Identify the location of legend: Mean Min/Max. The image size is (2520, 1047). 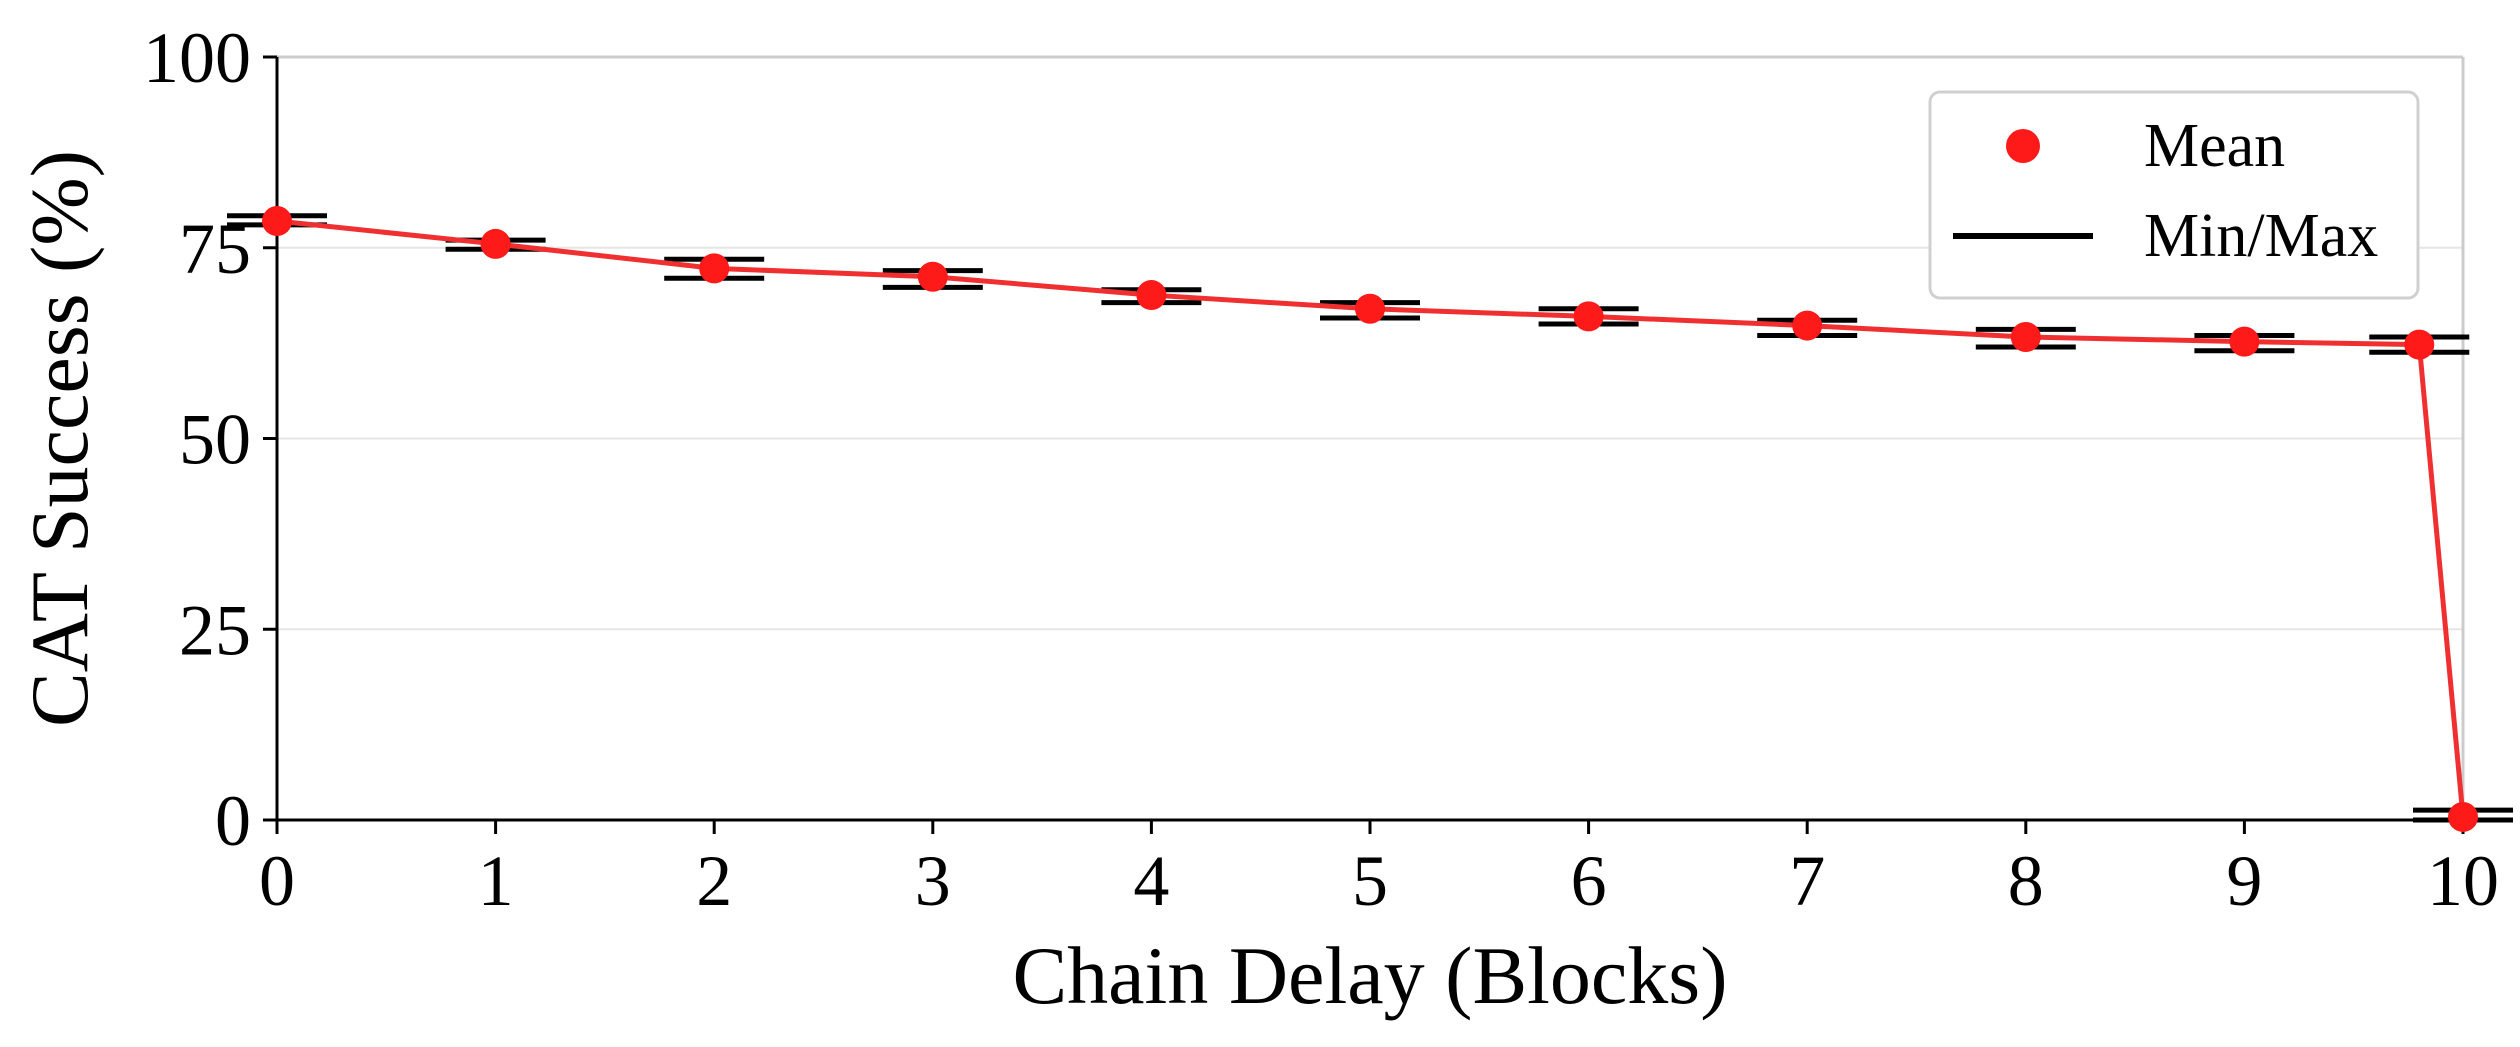
(2174, 195).